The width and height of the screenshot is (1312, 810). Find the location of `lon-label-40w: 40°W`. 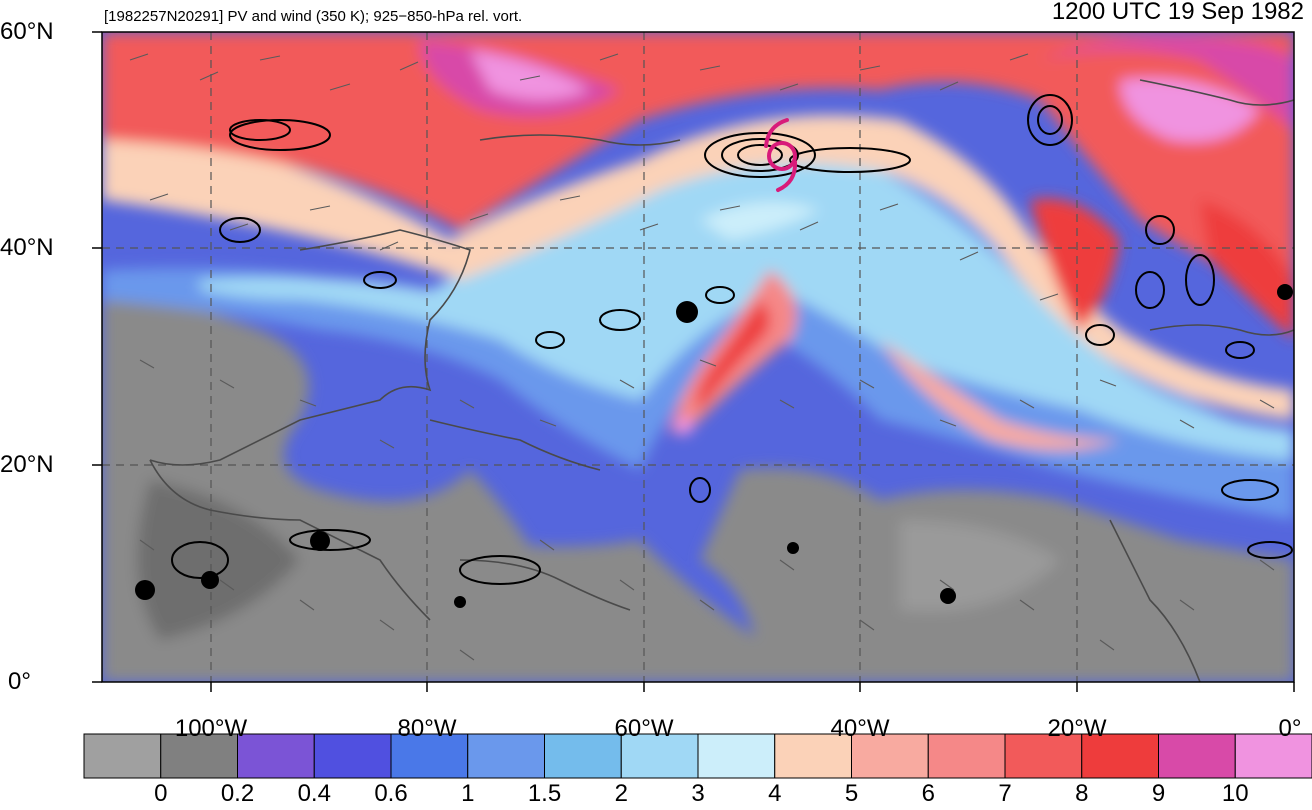

lon-label-40w: 40°W is located at coordinates (860, 728).